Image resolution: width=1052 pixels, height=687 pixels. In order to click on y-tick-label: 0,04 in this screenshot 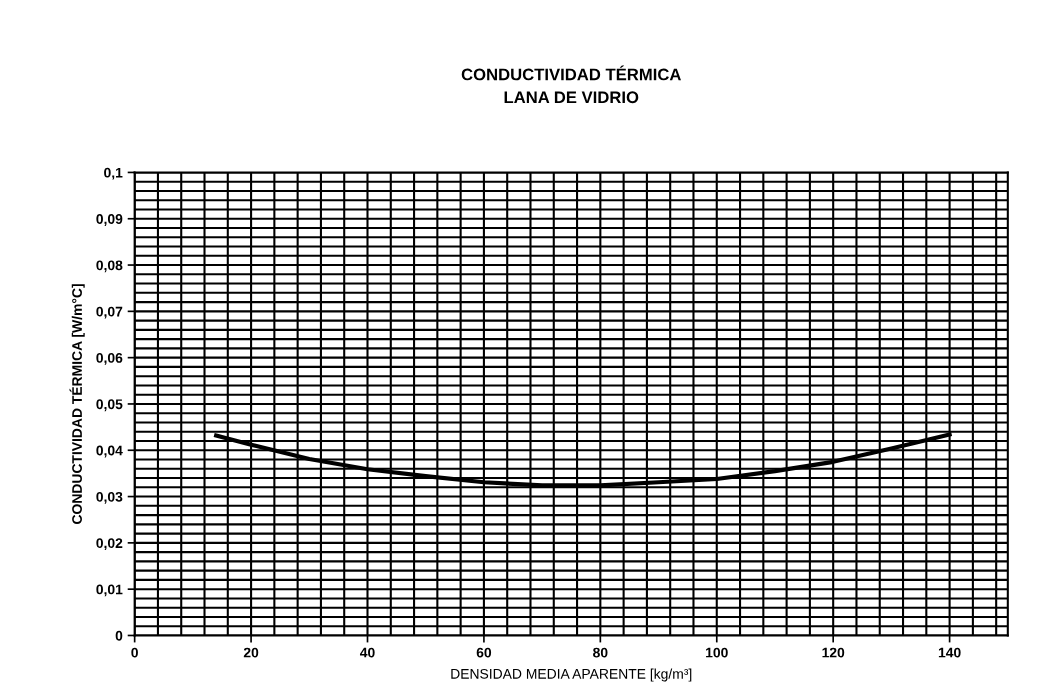, I will do `click(109, 451)`.